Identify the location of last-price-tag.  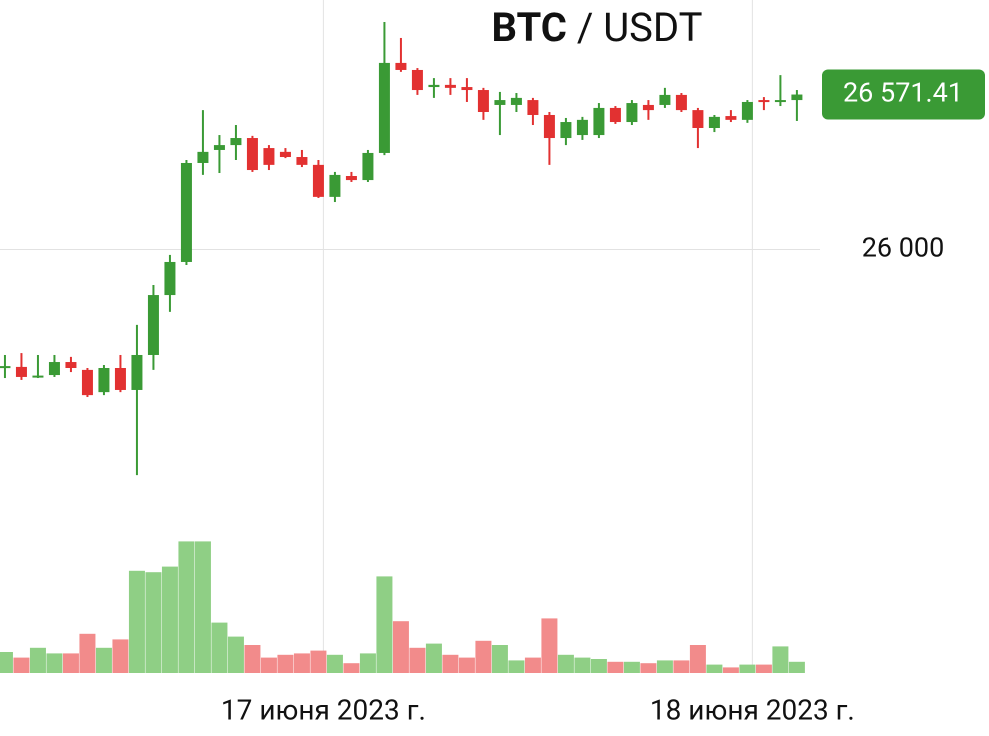
(903, 94).